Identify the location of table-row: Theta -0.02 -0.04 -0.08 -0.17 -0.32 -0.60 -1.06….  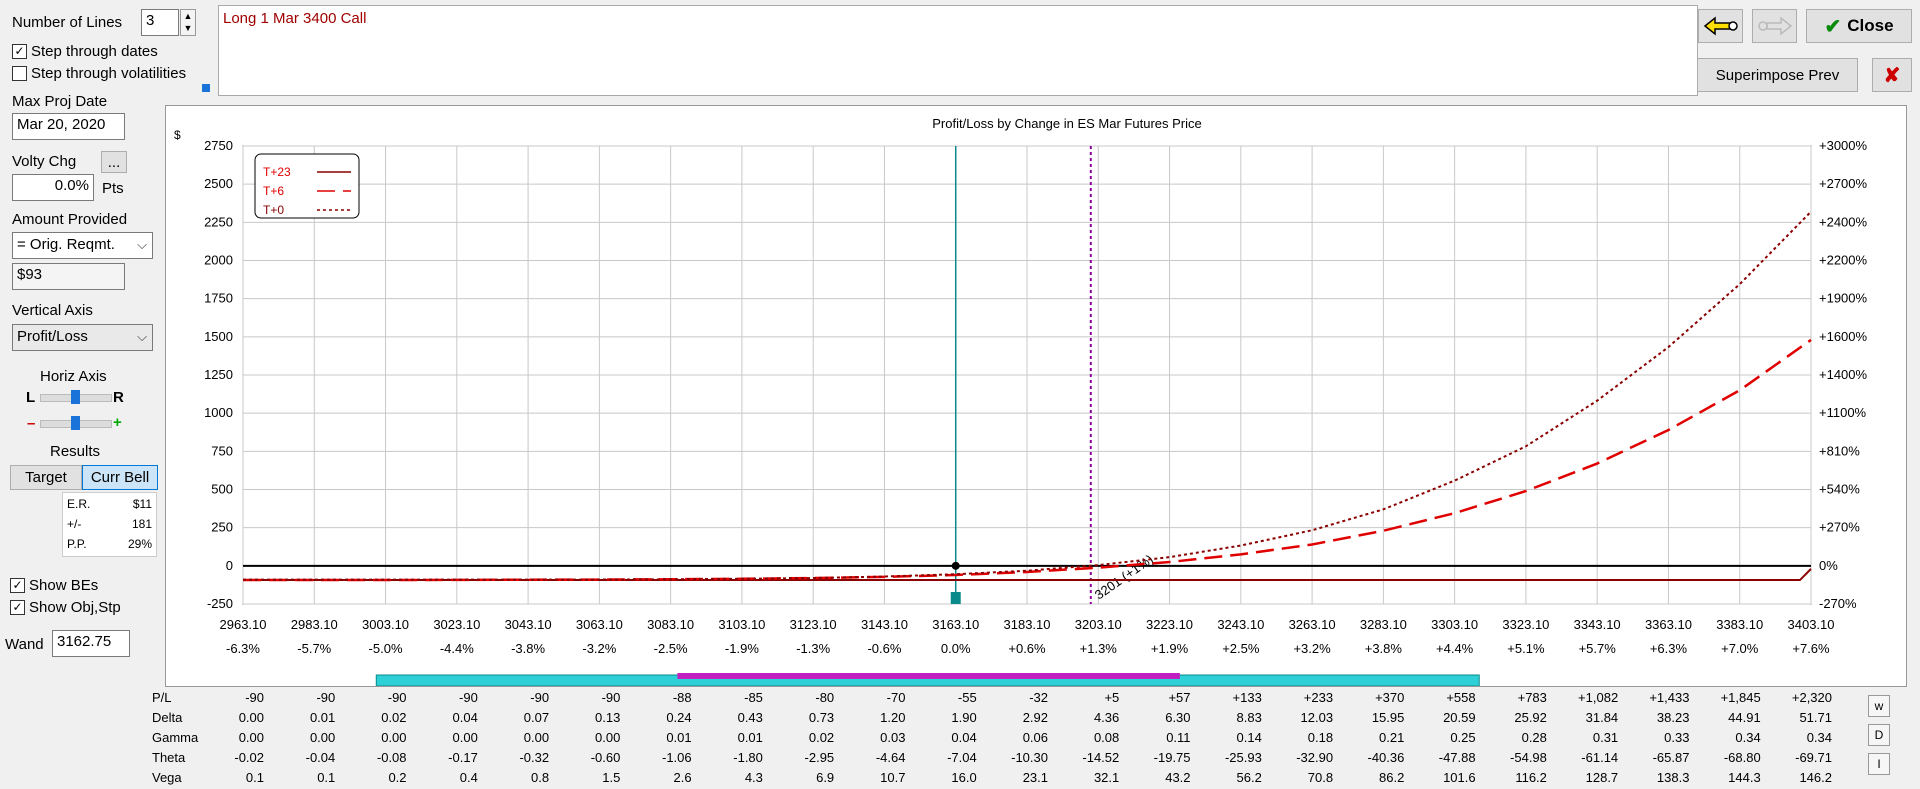
(990, 759).